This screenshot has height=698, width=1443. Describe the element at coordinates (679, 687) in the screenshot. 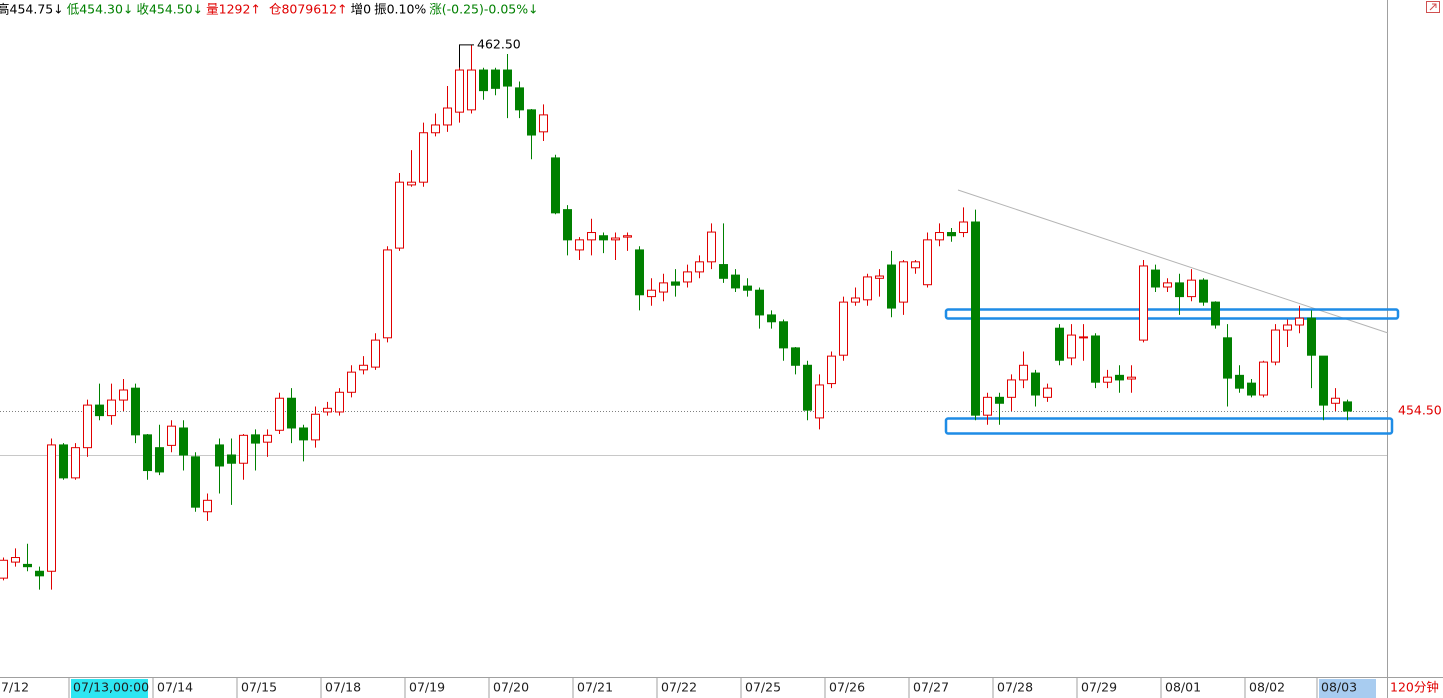

I see `x-tick-label: 07/22` at that location.